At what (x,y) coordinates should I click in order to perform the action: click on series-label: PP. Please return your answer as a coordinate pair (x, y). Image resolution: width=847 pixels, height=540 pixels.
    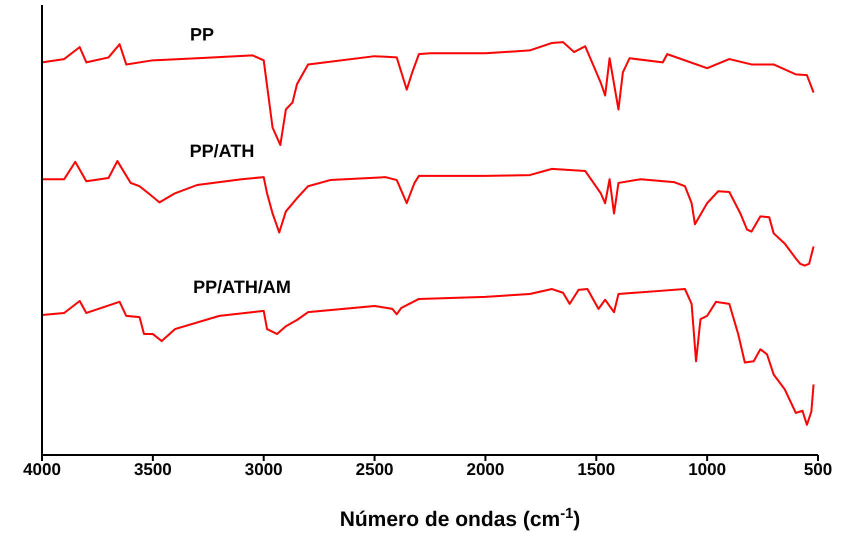
    Looking at the image, I should click on (202, 34).